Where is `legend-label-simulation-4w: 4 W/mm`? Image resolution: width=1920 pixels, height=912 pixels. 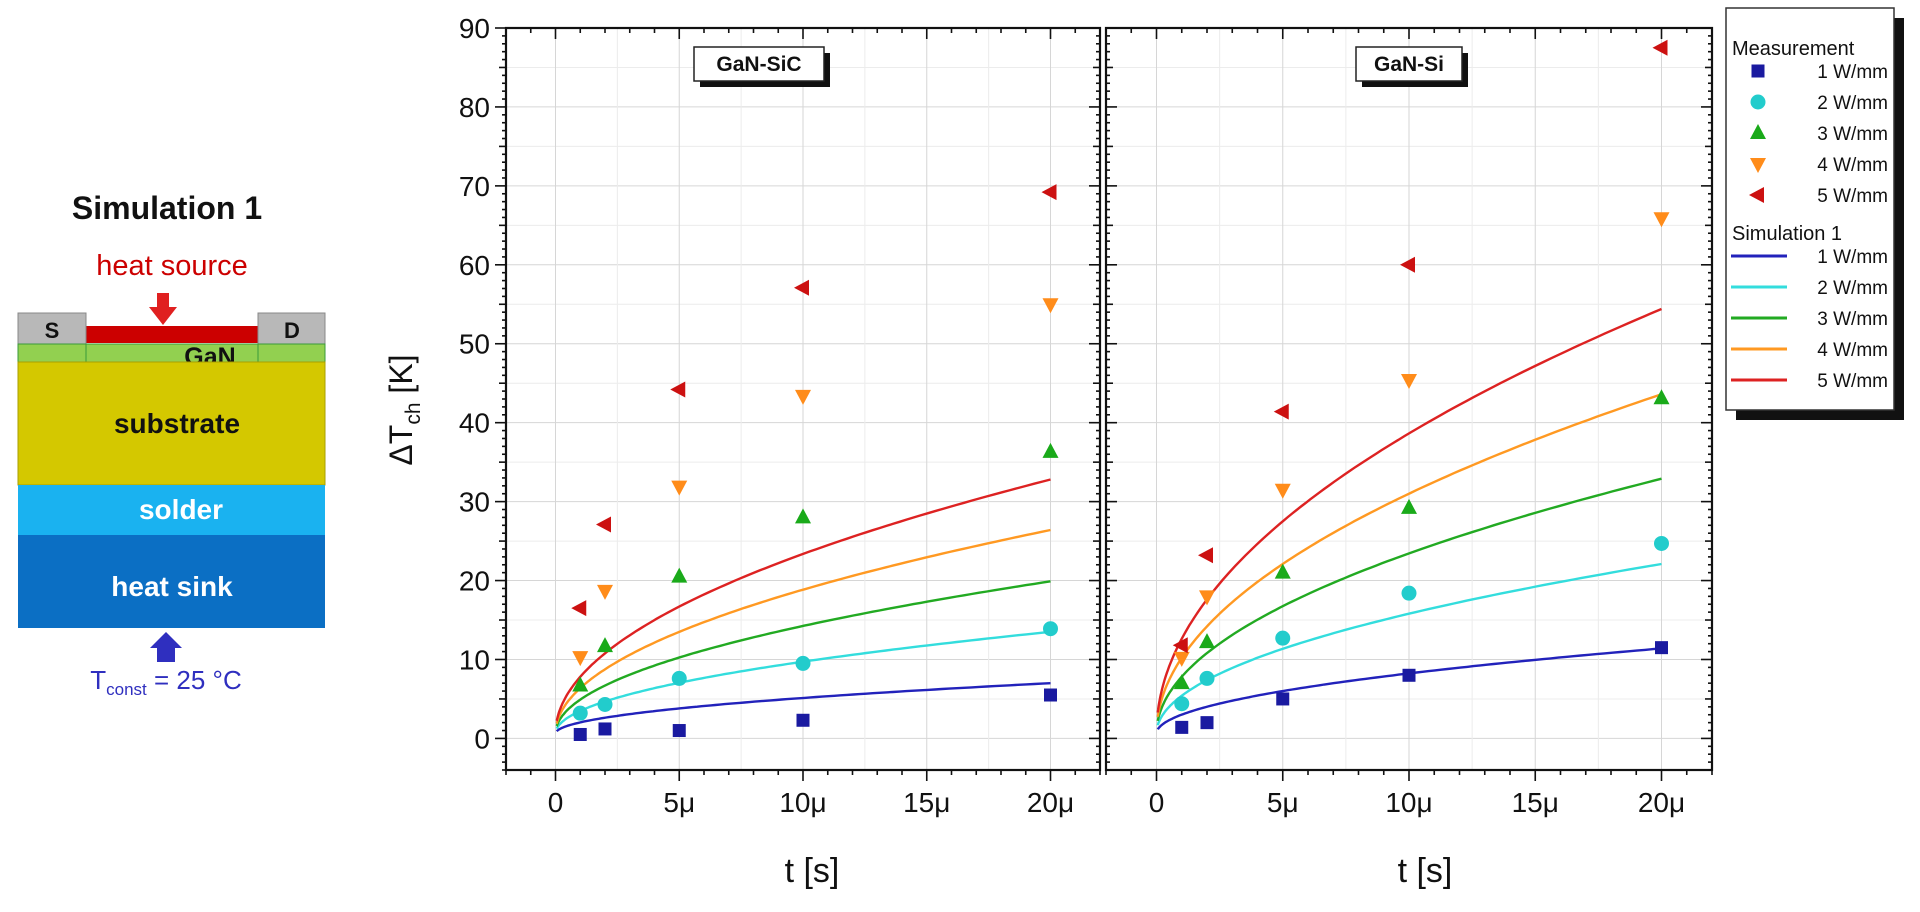
legend-label-simulation-4w: 4 W/mm is located at coordinates (1852, 350).